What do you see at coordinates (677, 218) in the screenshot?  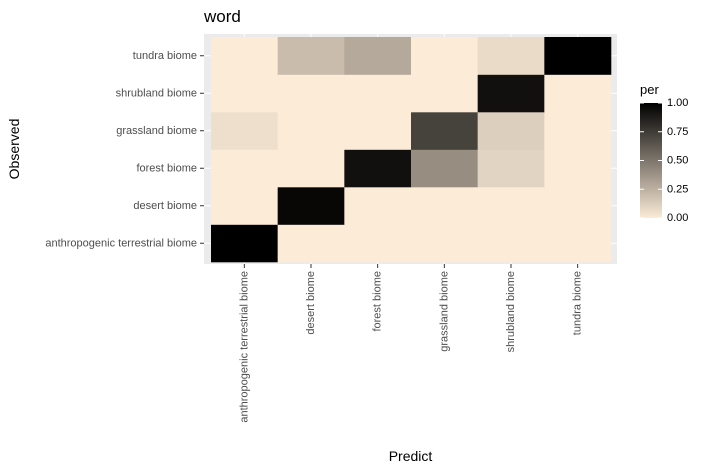 I see `legend-tick-label: 0.00` at bounding box center [677, 218].